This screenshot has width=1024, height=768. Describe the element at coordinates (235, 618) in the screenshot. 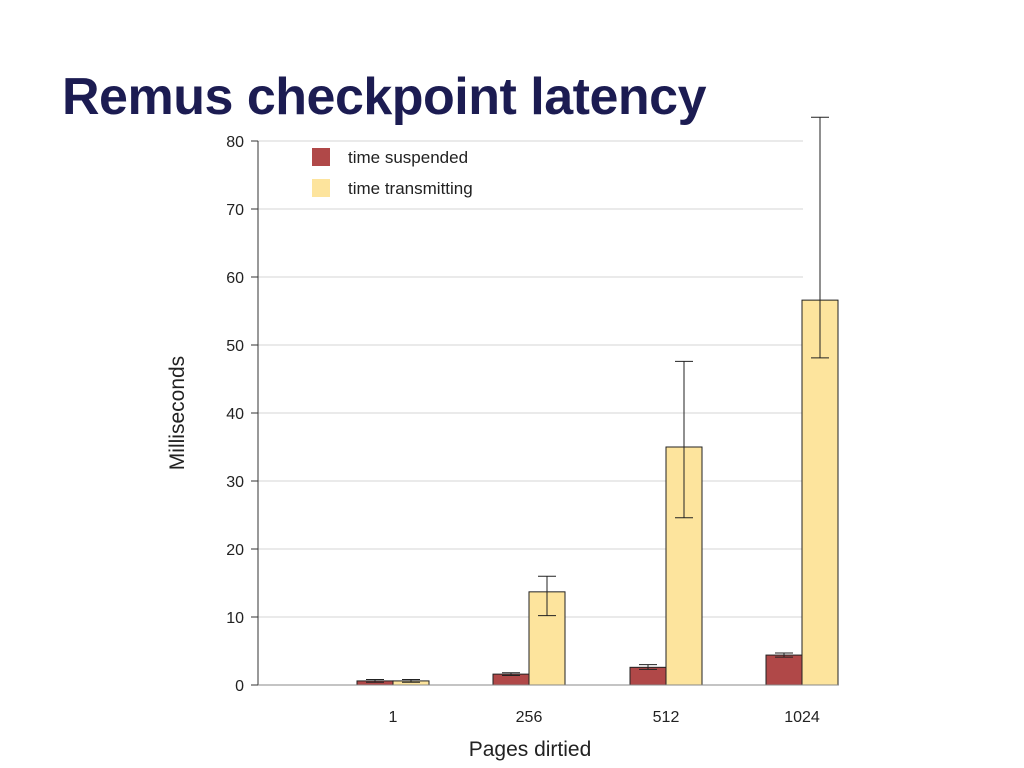

I see `y-tick-label: 10` at that location.